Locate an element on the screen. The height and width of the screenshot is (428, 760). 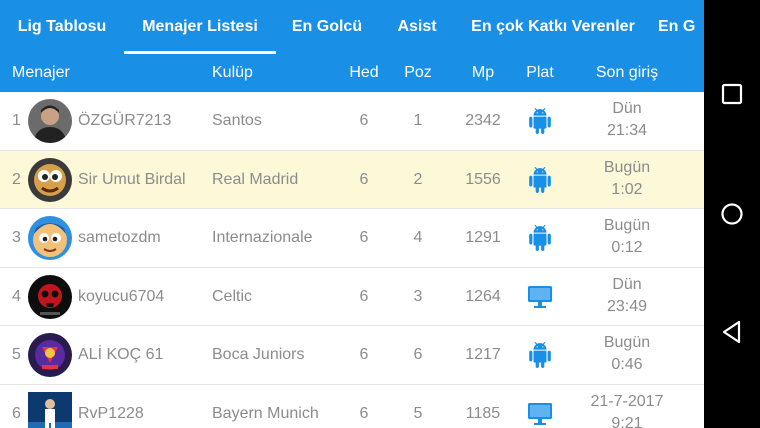
tab-more: En G is located at coordinates (677, 26).